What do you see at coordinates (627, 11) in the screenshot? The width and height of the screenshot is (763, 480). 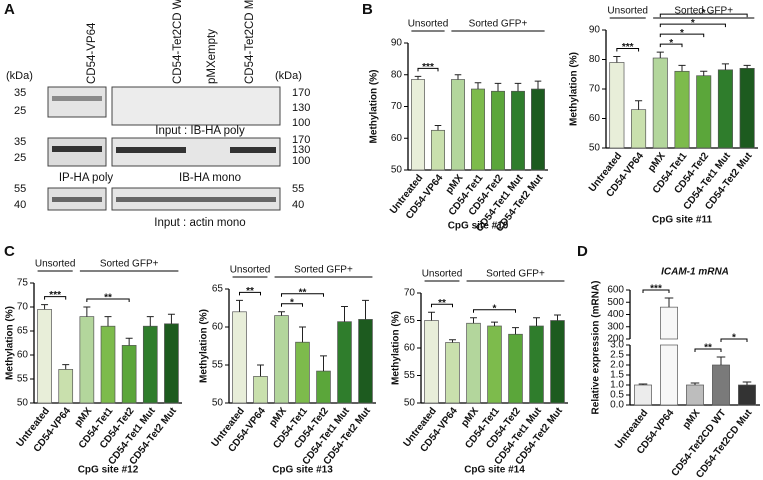 I see `group-label: Unsorted` at bounding box center [627, 11].